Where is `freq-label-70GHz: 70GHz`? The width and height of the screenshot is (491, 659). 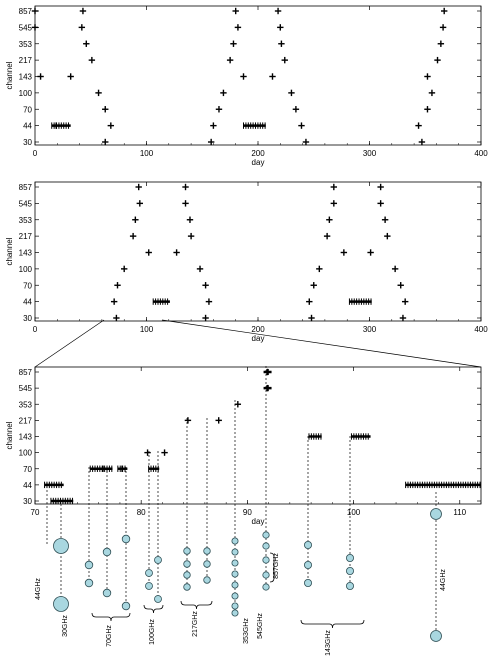
freq-label-70GHz: 70GHz is located at coordinates (109, 636).